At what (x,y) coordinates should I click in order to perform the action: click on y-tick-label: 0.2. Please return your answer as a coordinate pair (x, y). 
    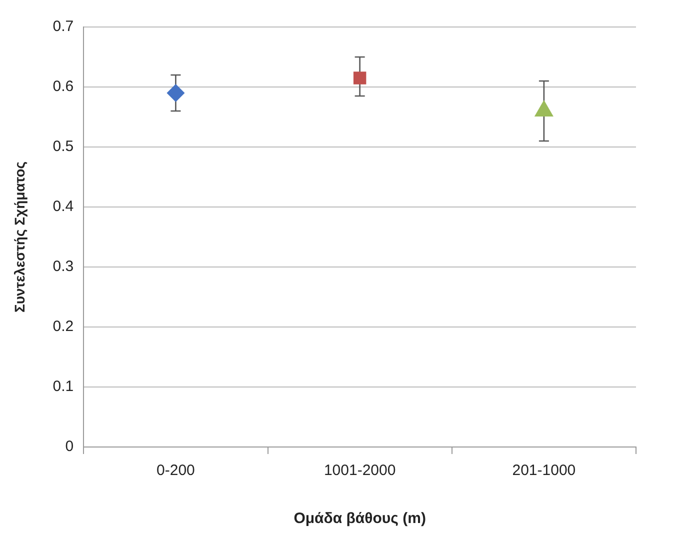
    Looking at the image, I should click on (63, 327).